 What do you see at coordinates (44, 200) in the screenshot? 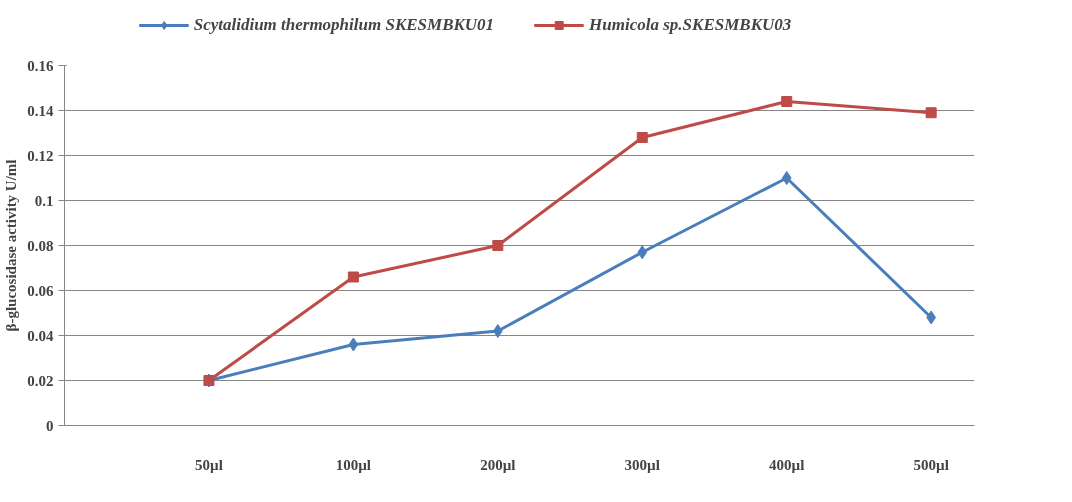
I see `y-tick-label: 0.1` at bounding box center [44, 200].